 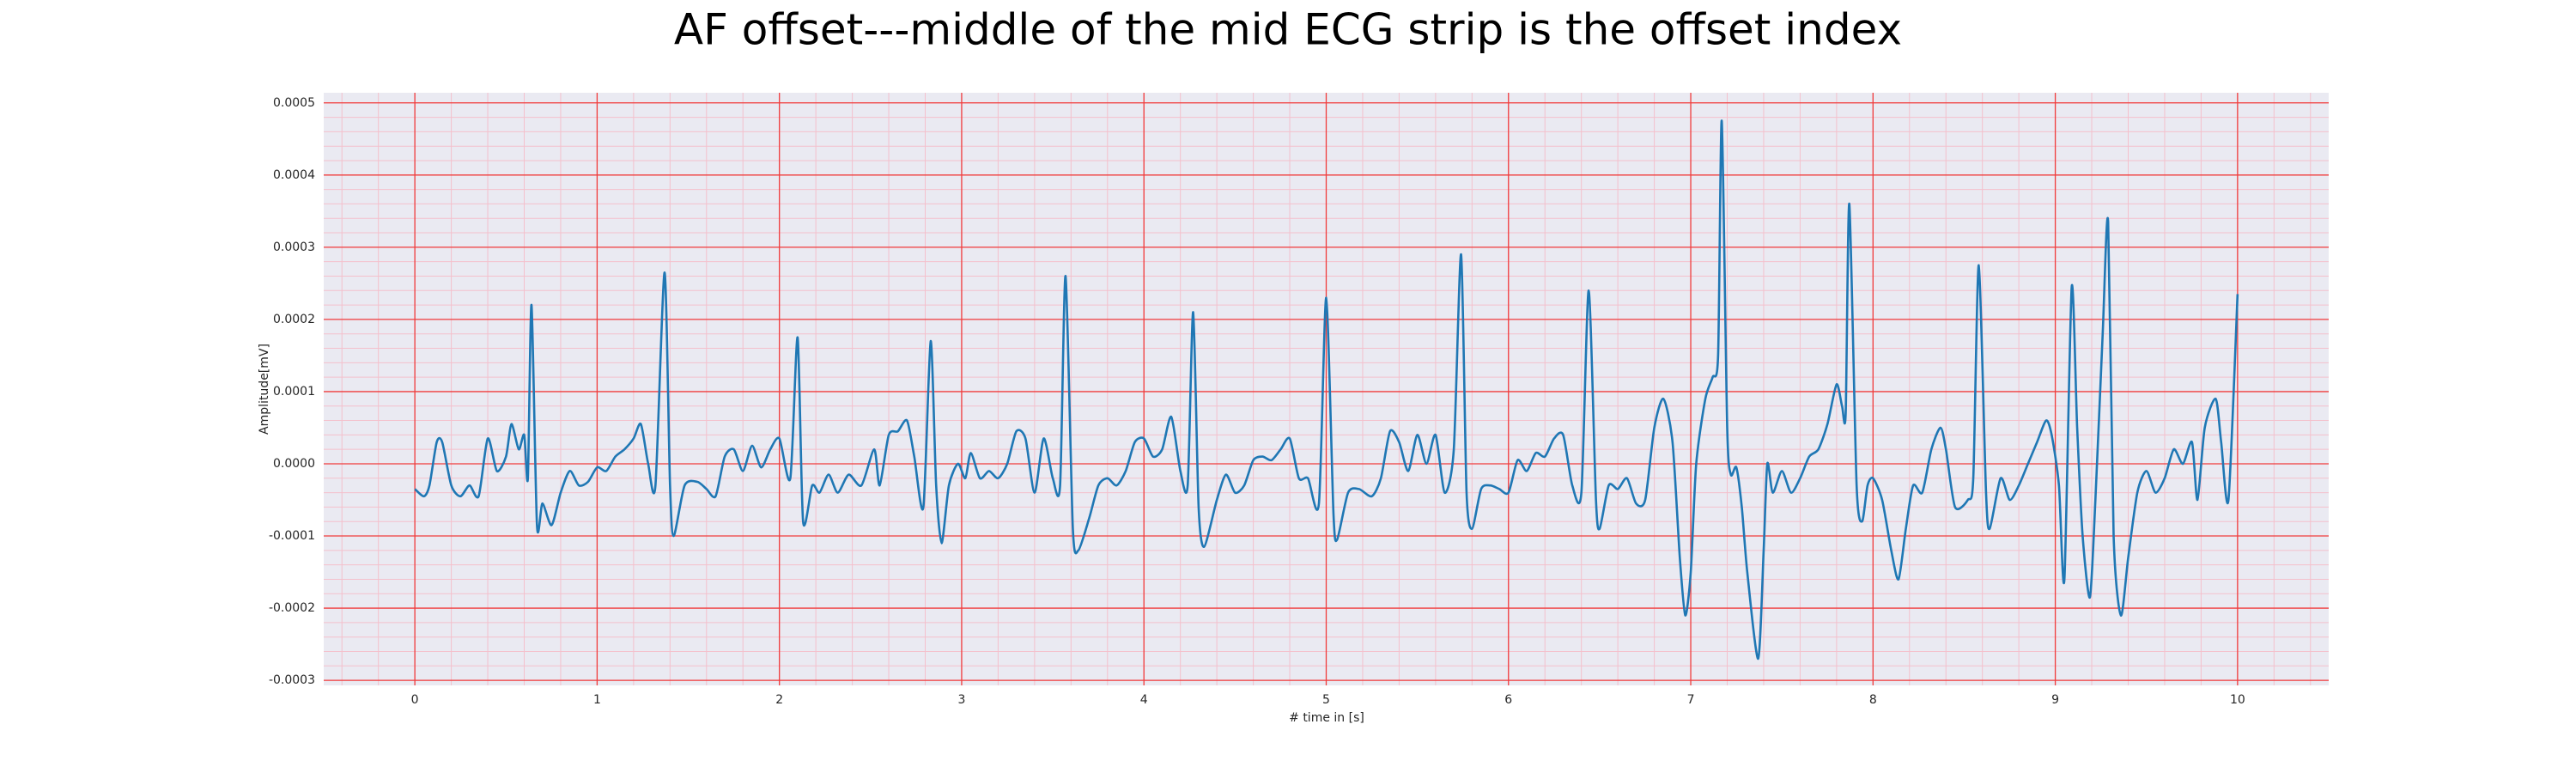 I want to click on y-tick-label: 0.0000, so click(x=294, y=464).